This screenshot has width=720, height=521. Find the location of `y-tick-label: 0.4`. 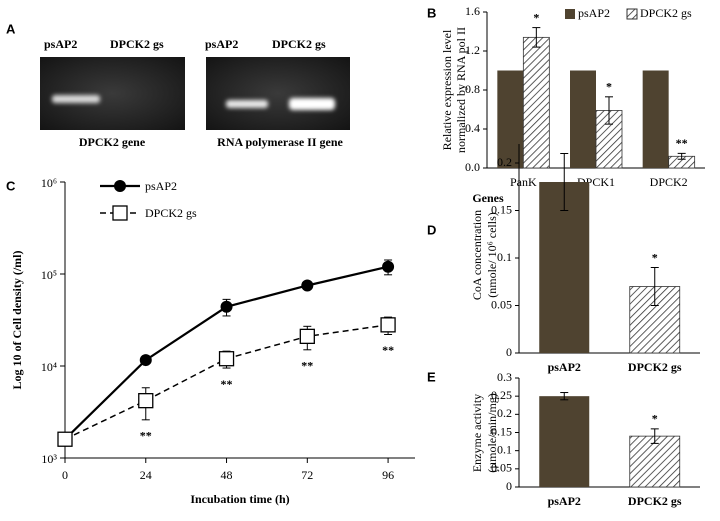

y-tick-label: 0.4 is located at coordinates (472, 128).